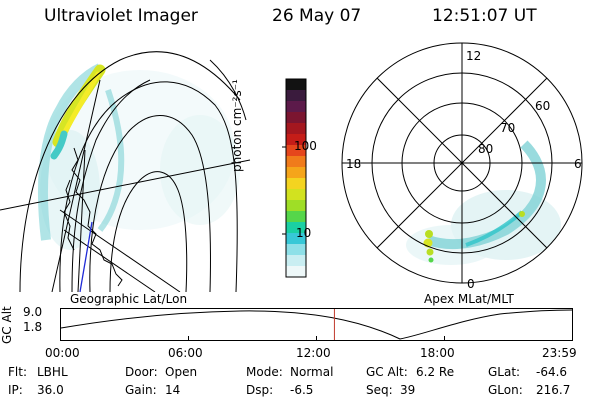  I want to click on timeline-orbit-curve, so click(316, 324).